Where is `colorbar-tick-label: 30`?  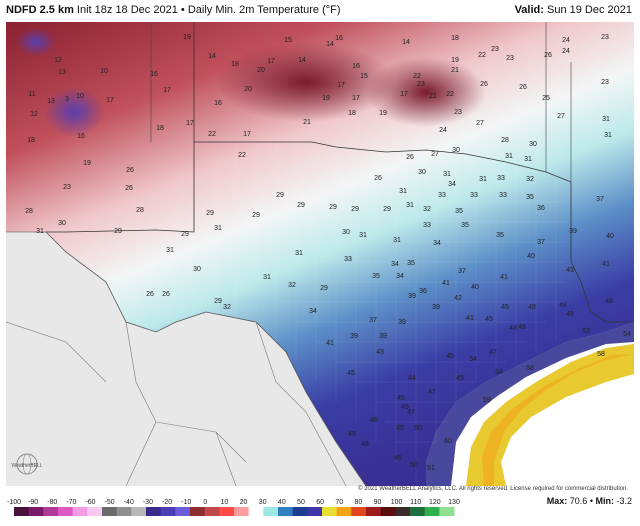 colorbar-tick-label: 30 is located at coordinates (263, 502).